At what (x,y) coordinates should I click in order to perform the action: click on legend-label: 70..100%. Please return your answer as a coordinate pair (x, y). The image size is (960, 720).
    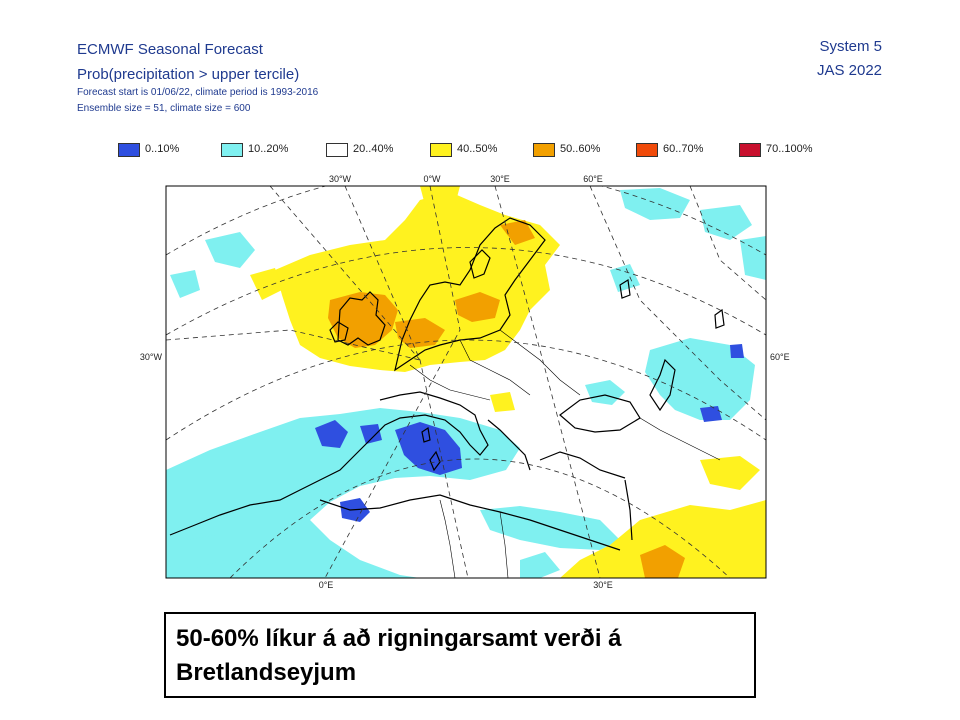
    Looking at the image, I should click on (789, 149).